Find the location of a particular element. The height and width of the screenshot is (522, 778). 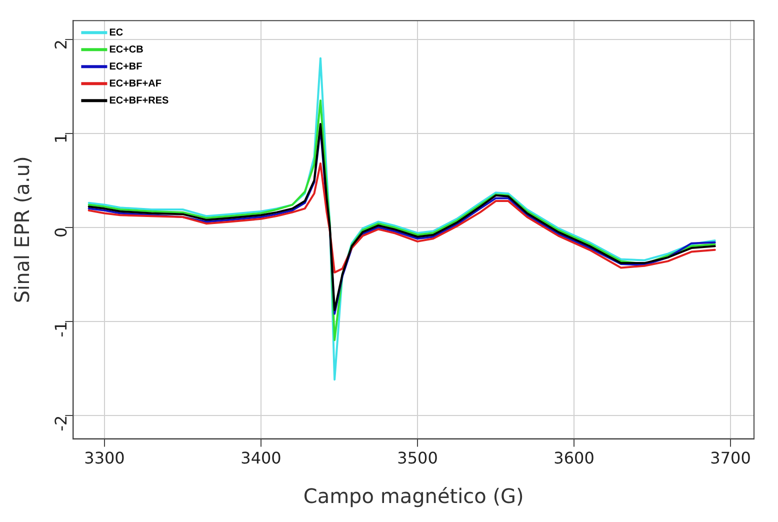

x-tick-label: 3300 is located at coordinates (104, 458).